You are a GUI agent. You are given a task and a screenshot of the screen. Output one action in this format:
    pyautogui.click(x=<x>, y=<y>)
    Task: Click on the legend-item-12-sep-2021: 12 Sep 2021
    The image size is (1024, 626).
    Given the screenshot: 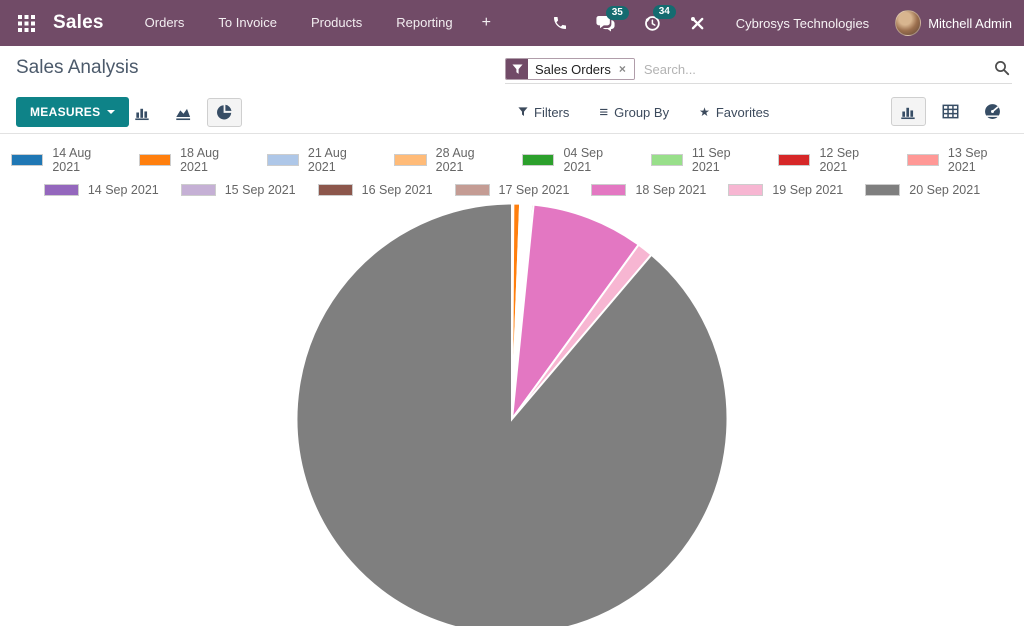 What is the action you would take?
    pyautogui.click(x=831, y=160)
    